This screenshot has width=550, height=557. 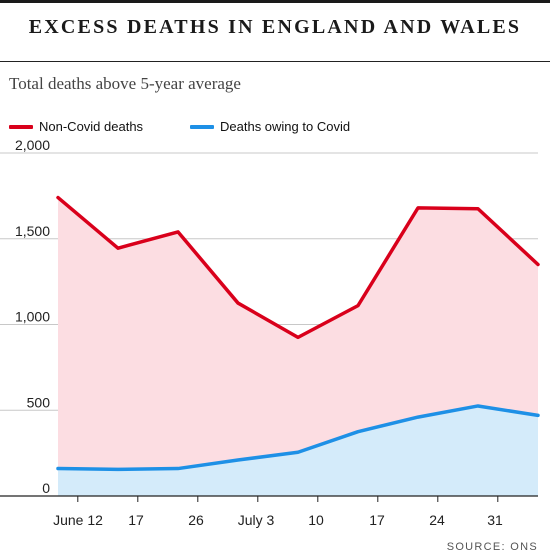 I want to click on x-tick-label-4: 10, so click(x=316, y=520).